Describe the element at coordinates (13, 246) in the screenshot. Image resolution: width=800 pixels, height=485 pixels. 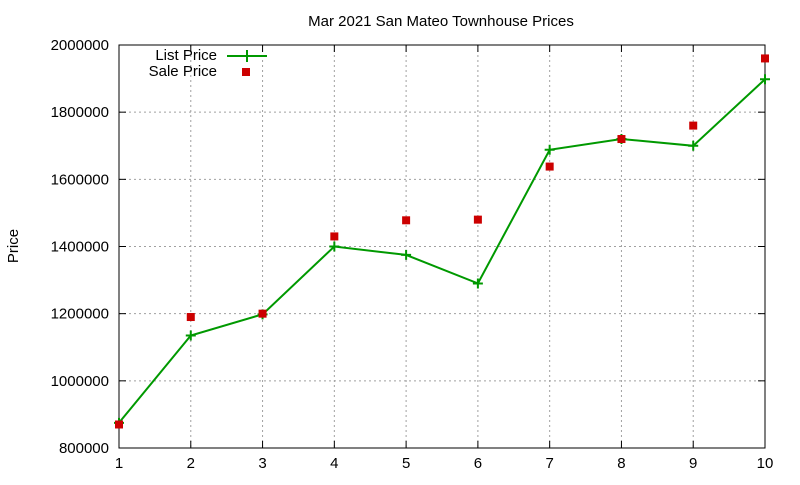
I see `y-axis-label: Price` at that location.